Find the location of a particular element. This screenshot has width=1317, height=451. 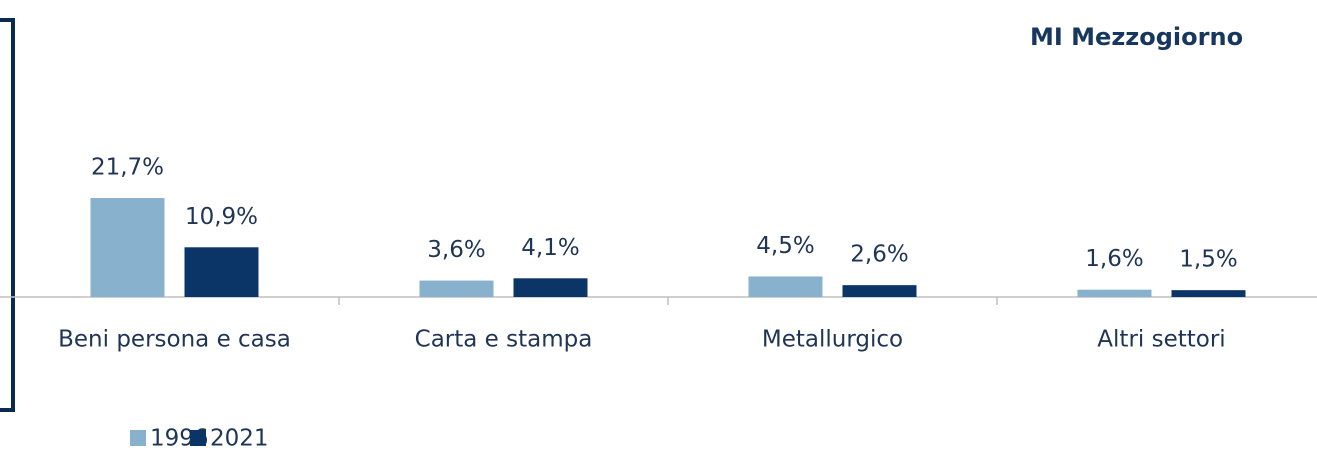

x-tick-label: Metallurgico is located at coordinates (832, 340).